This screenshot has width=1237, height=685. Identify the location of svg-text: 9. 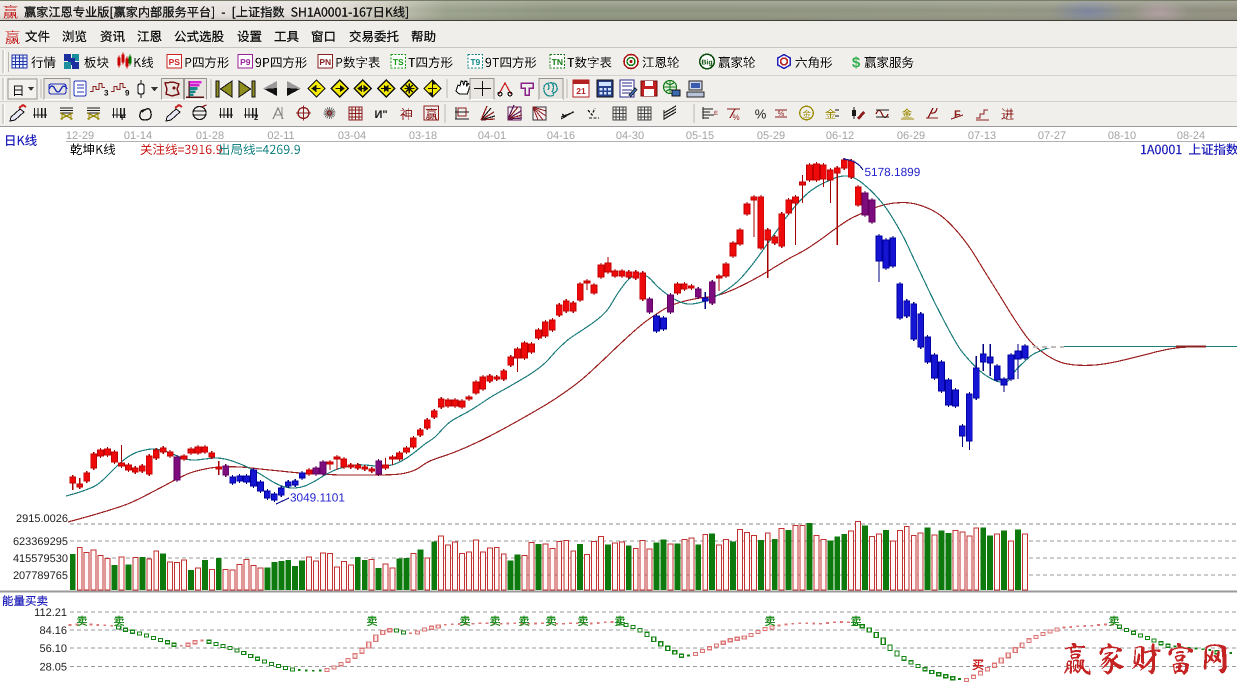
(127, 93).